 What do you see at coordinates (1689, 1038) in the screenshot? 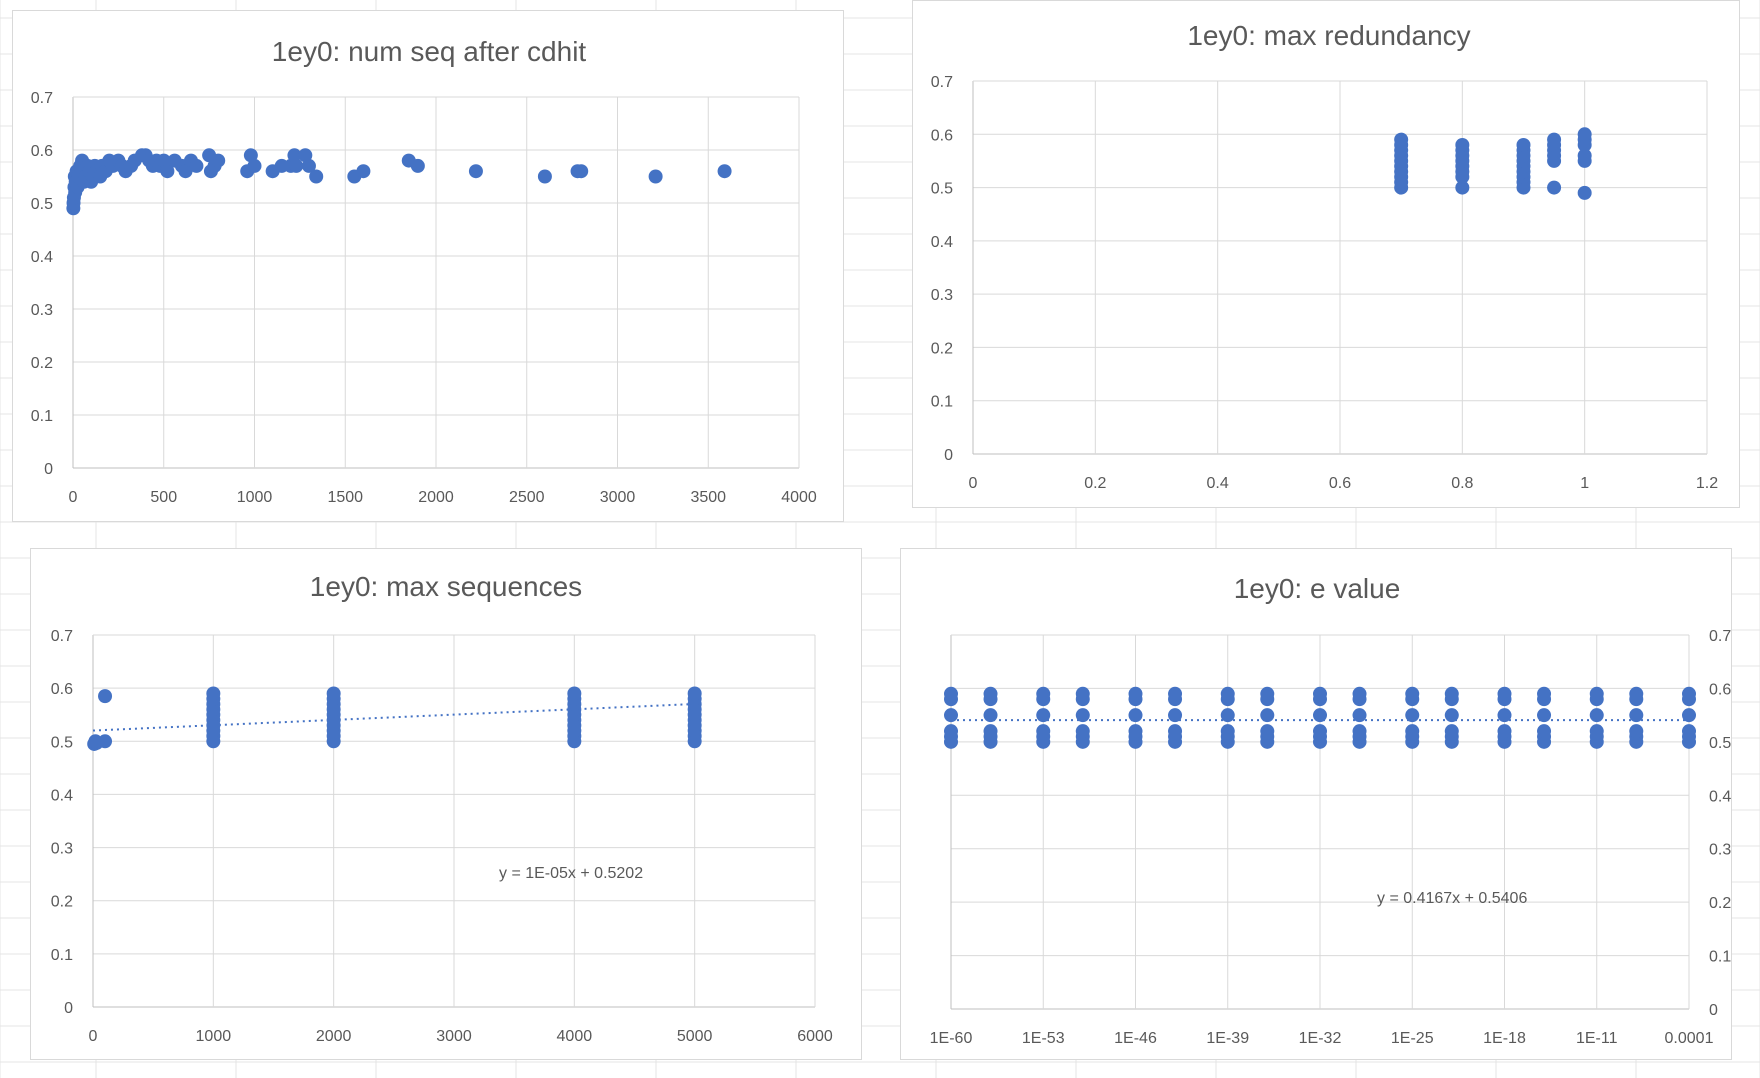
I see `x-tick-label: 0.0001` at bounding box center [1689, 1038].